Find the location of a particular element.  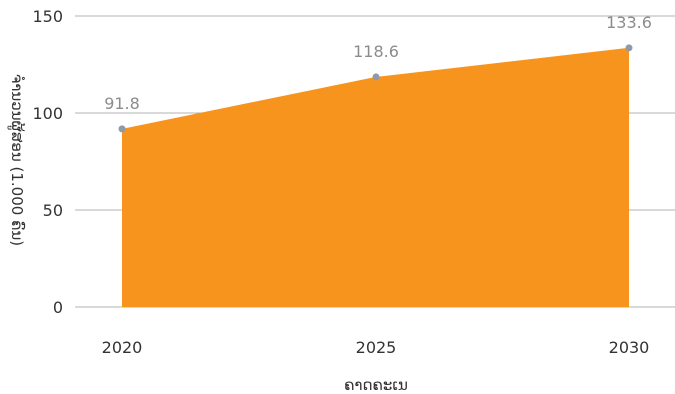

y-tick-label: 100 is located at coordinates (47, 113).